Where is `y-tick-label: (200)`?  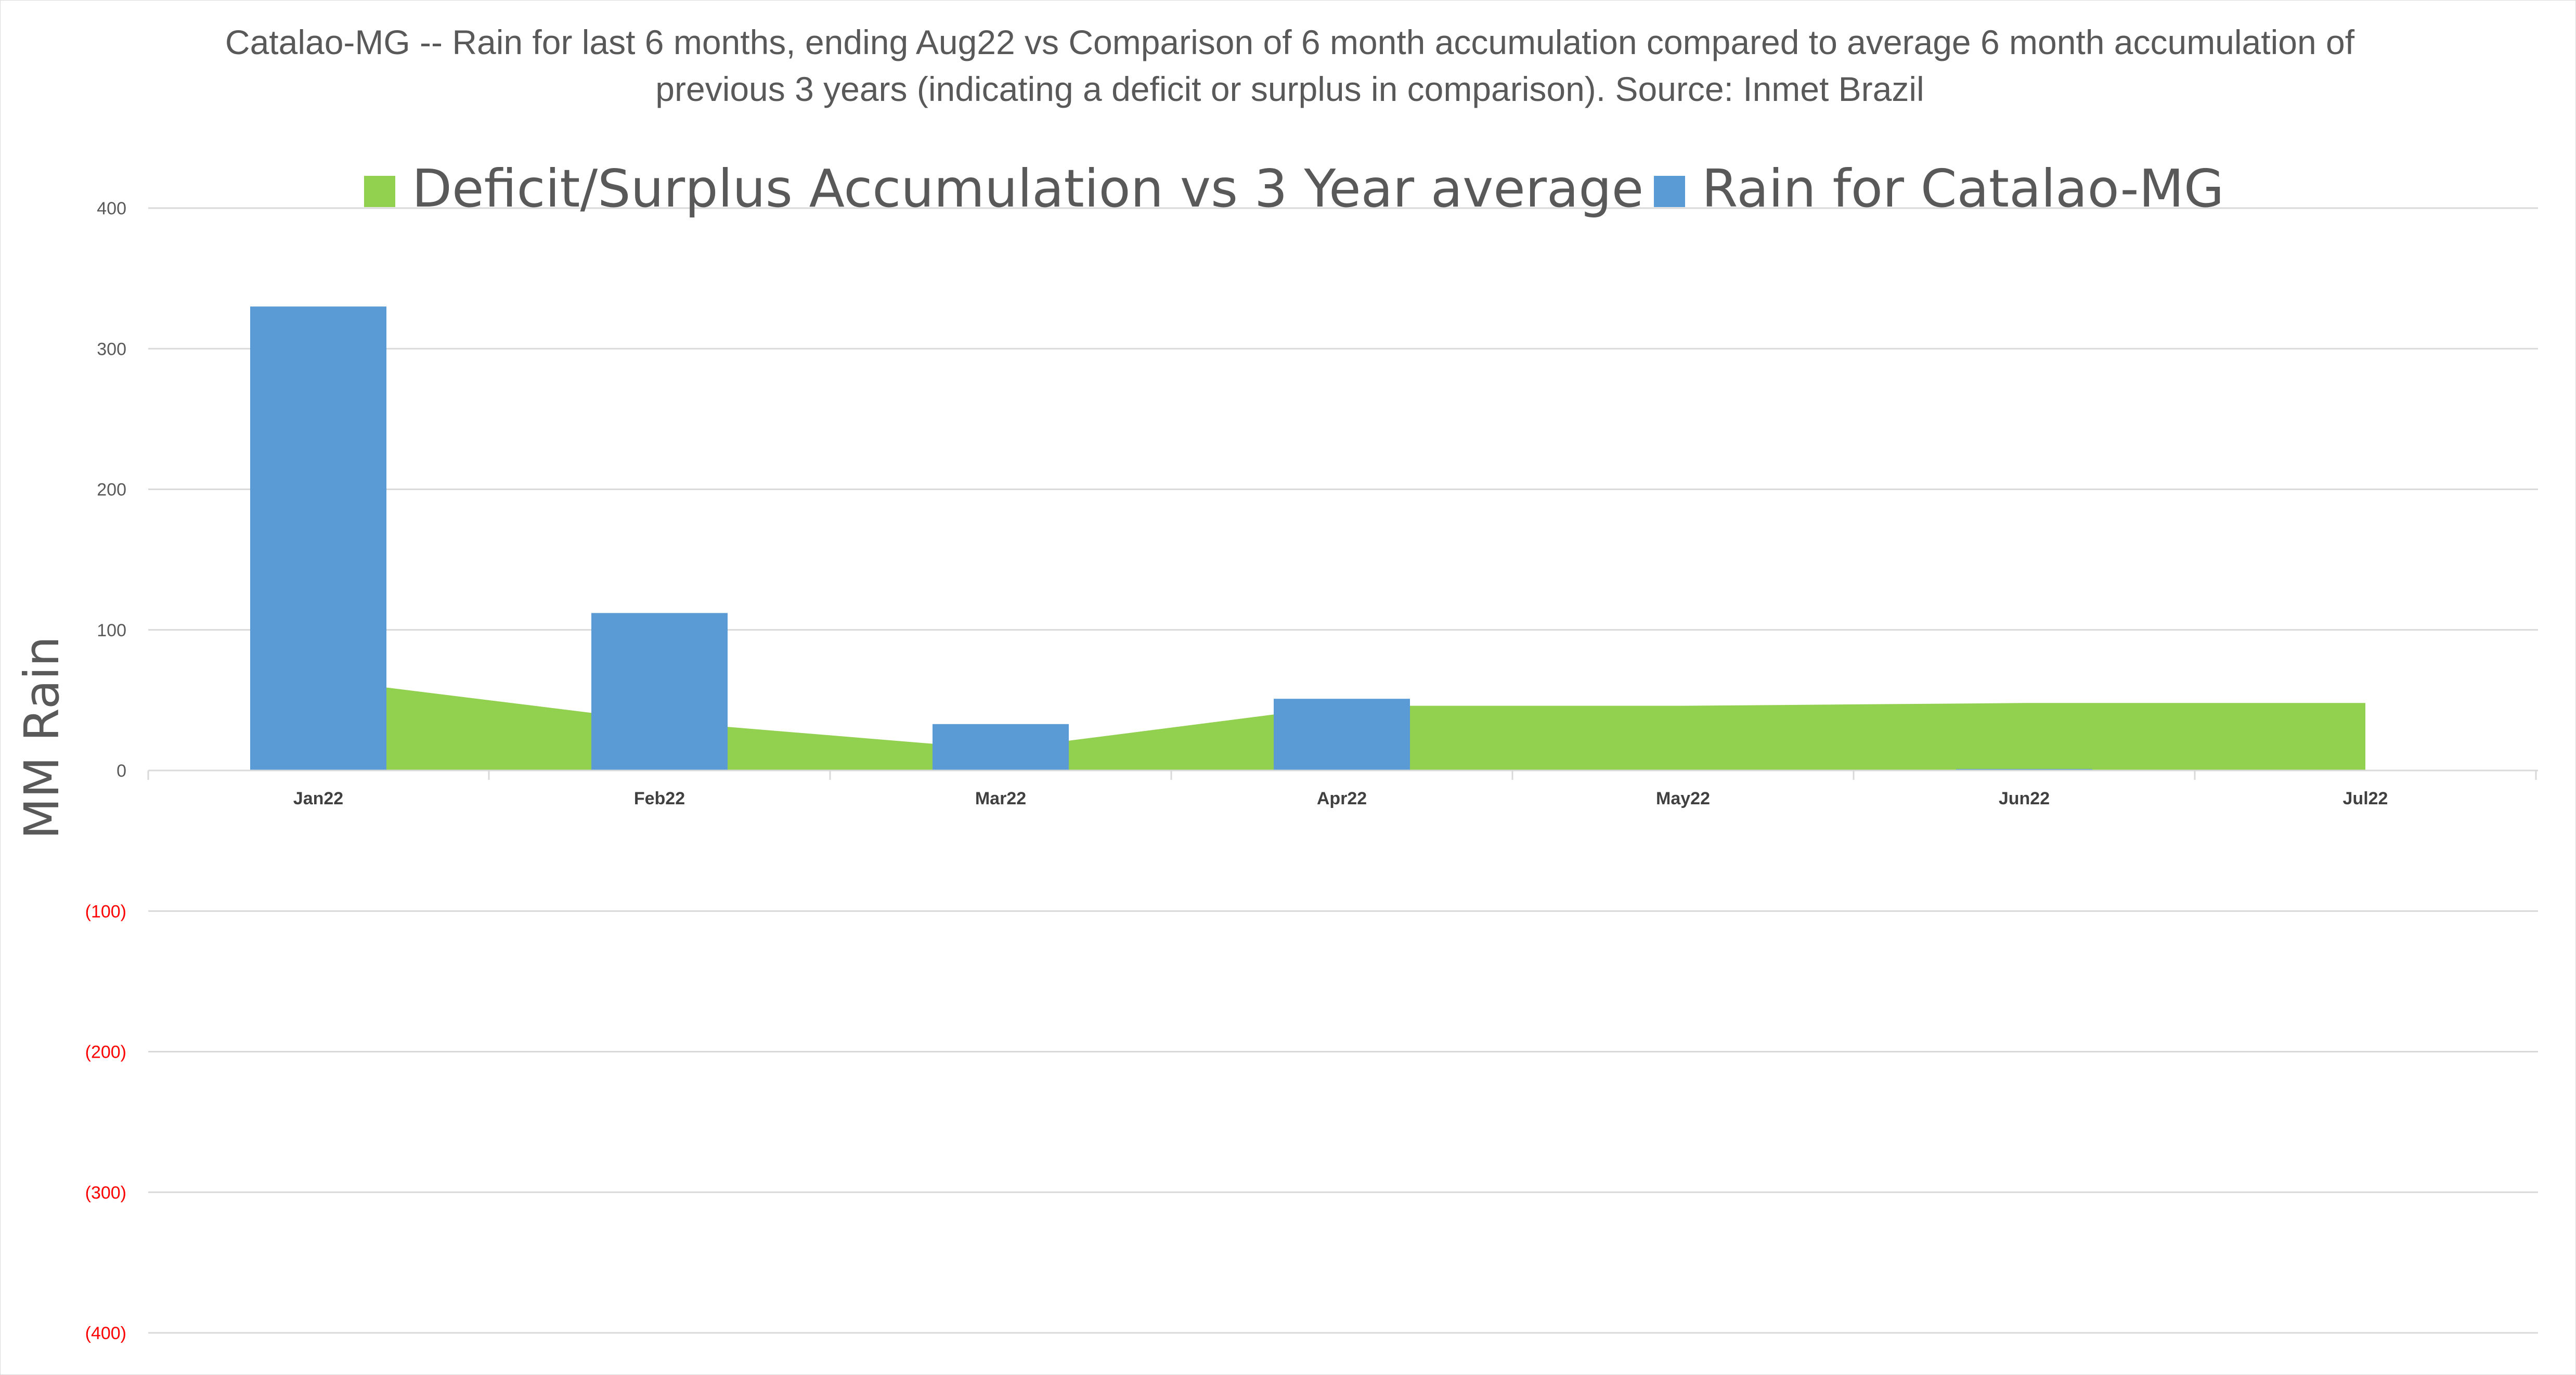
y-tick-label: (200) is located at coordinates (105, 1053).